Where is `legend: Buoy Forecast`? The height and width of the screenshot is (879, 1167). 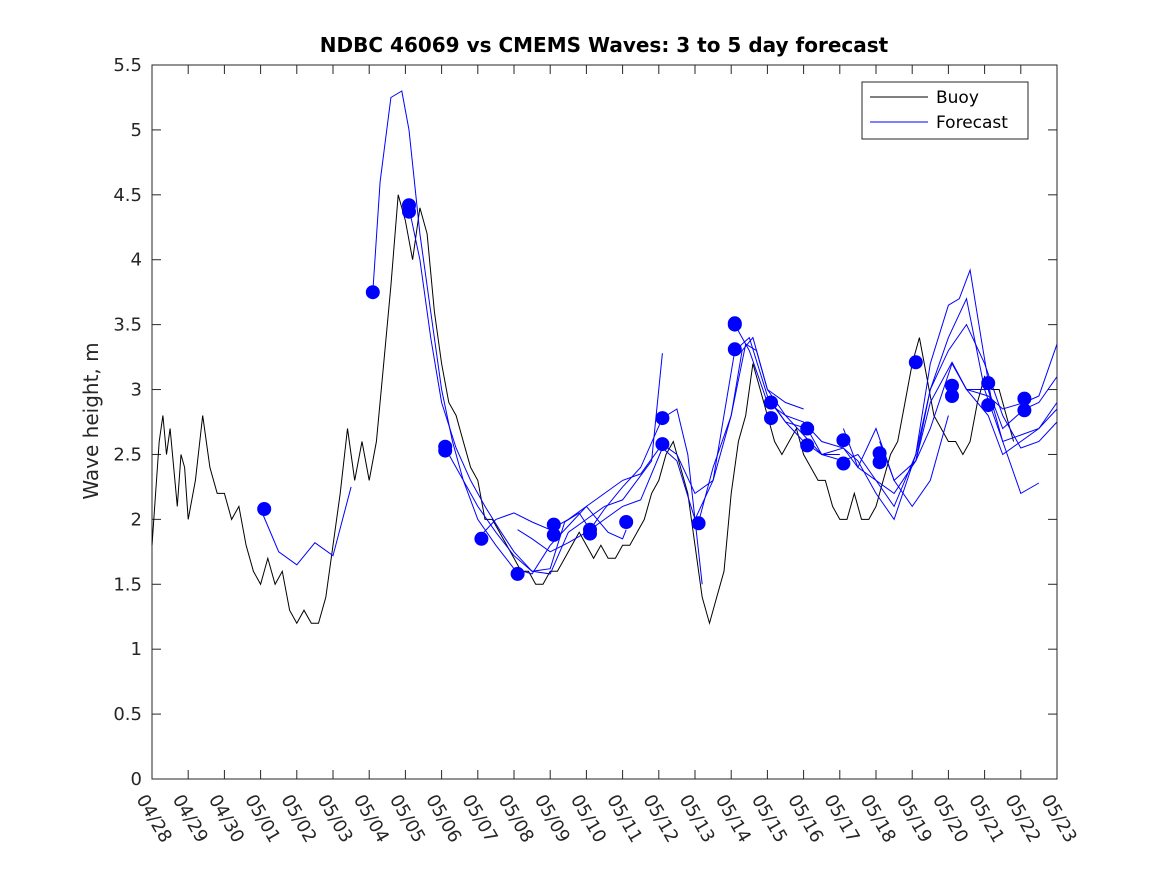
legend: Buoy Forecast is located at coordinates (945, 110).